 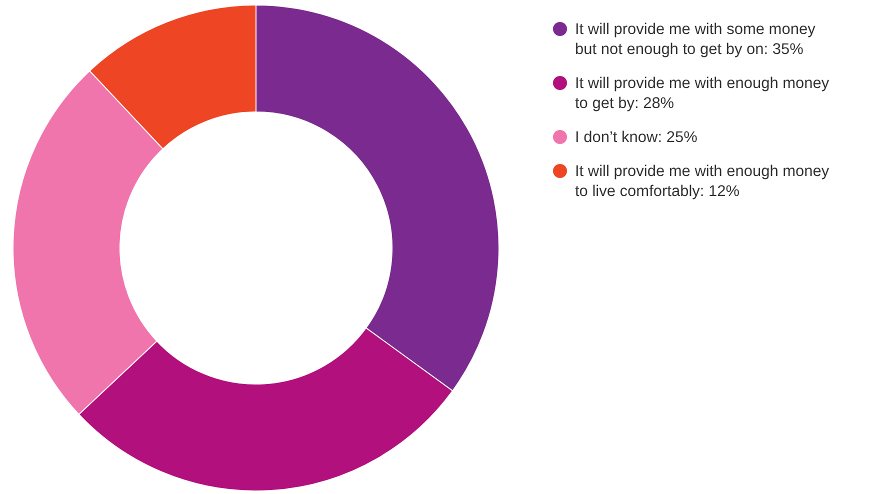 What do you see at coordinates (695, 39) in the screenshot?
I see `legend-label: It will provide me with some money but not enough to get by on: 35%` at bounding box center [695, 39].